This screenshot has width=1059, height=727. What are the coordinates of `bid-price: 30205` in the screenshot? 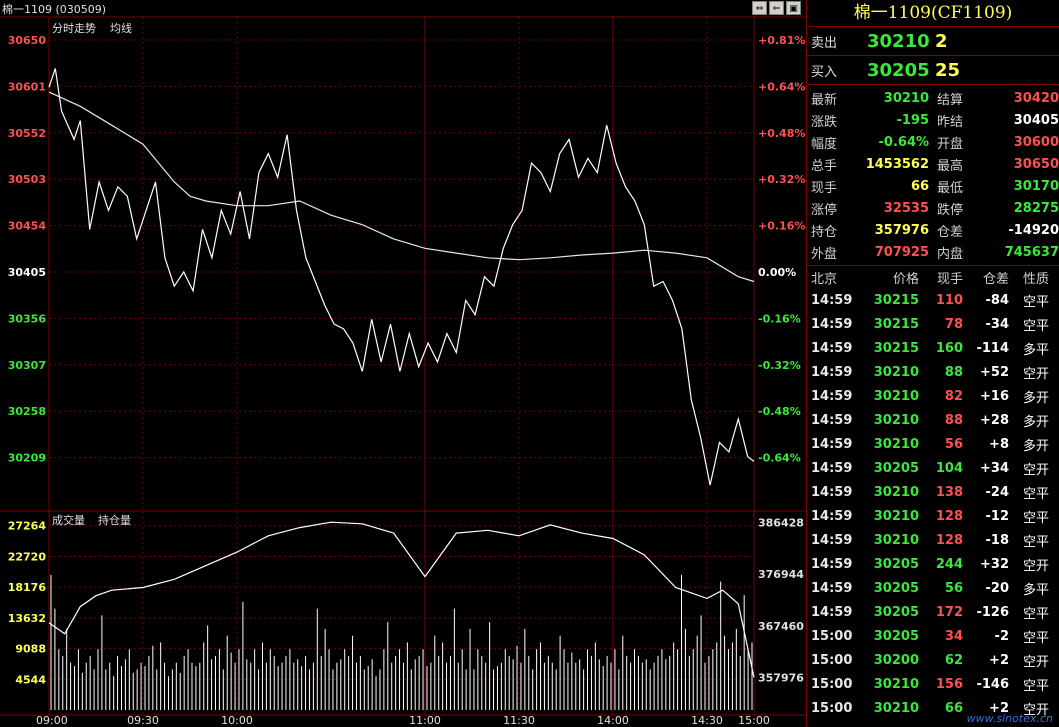 It's located at (898, 70).